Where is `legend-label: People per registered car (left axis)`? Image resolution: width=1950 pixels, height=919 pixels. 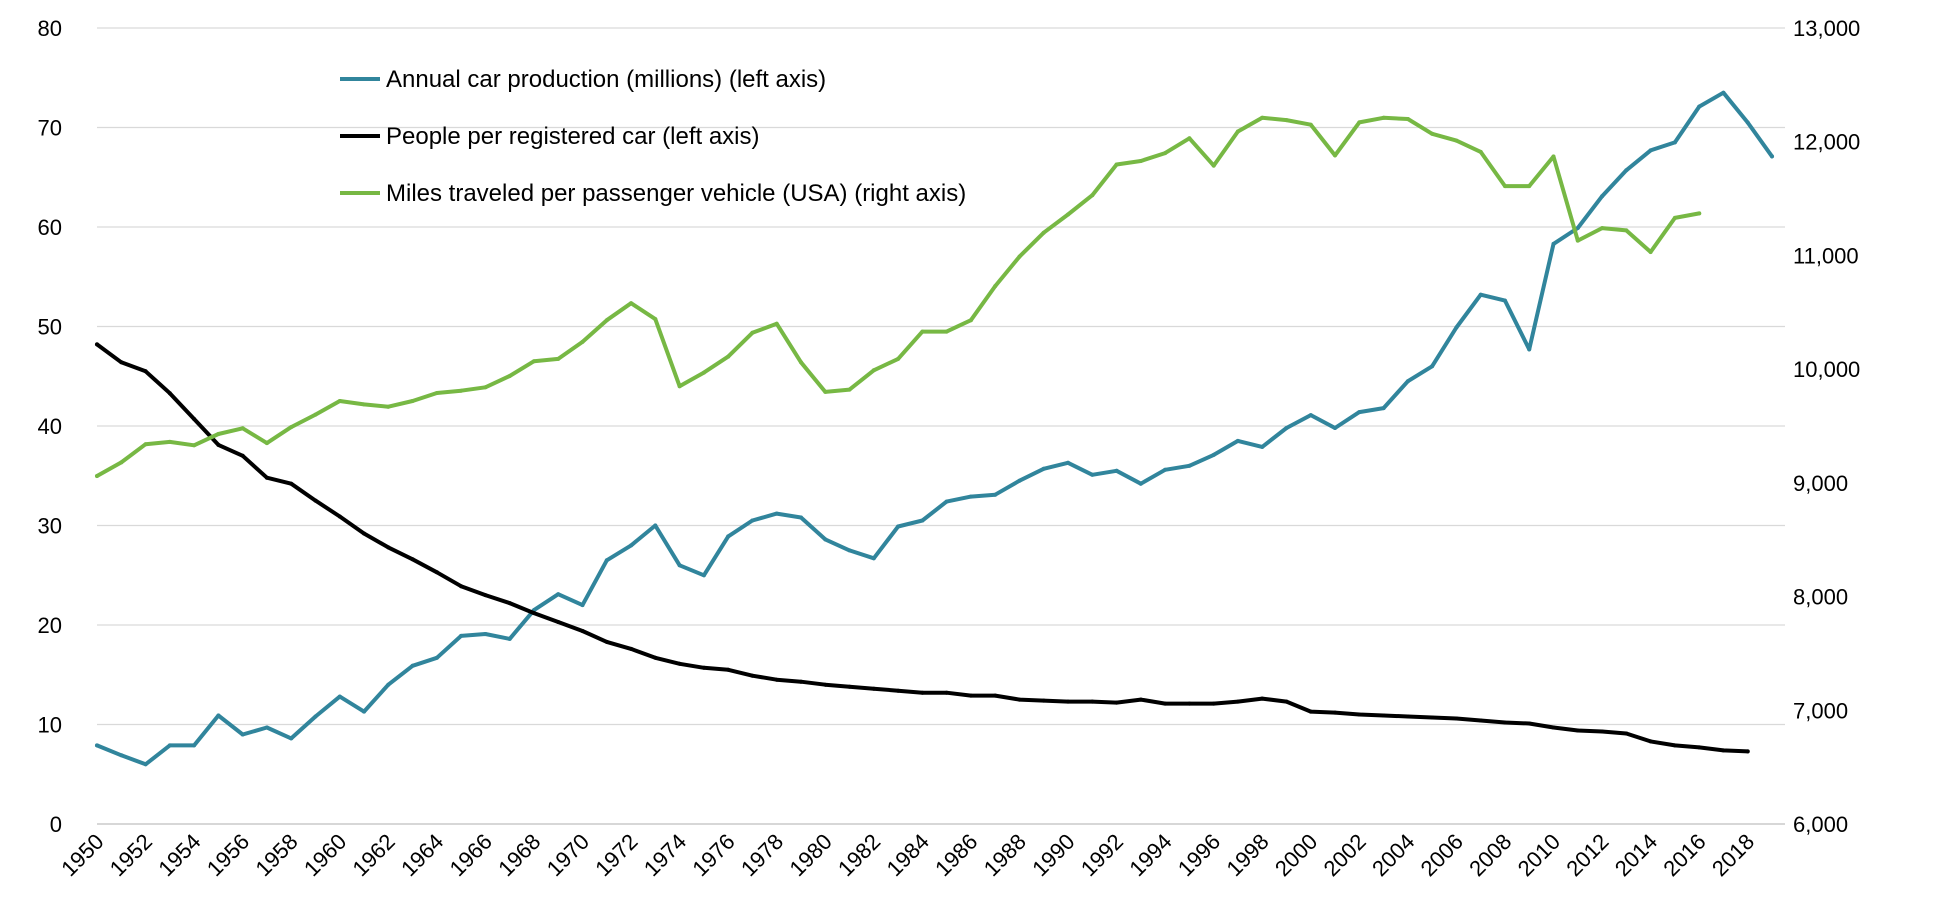 legend-label: People per registered car (left axis) is located at coordinates (573, 136).